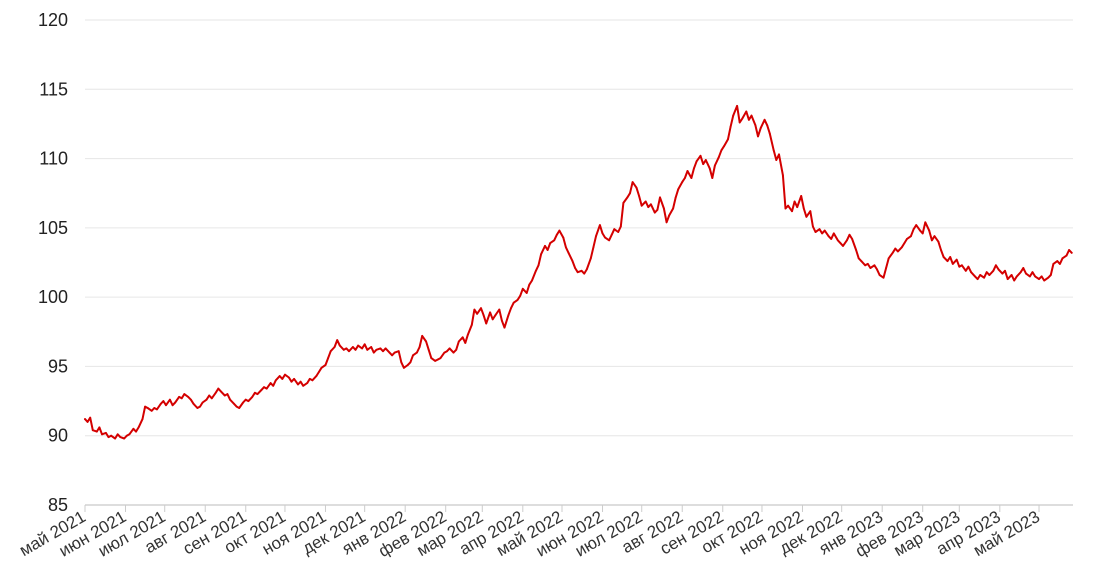 The image size is (1100, 583). I want to click on y-tick-label: 90, so click(58, 436).